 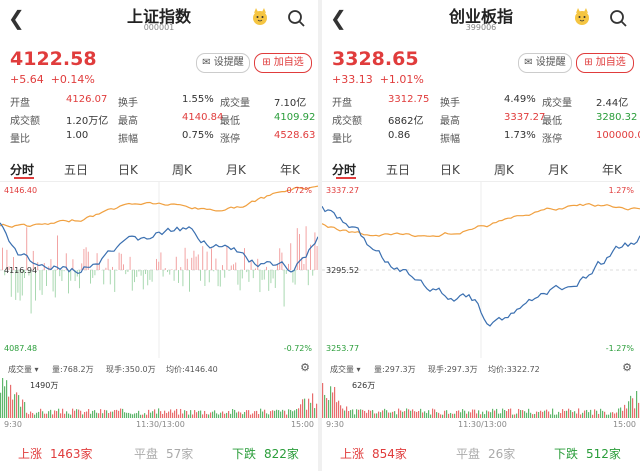 I want to click on stat-label: 最高, so click(x=128, y=121).